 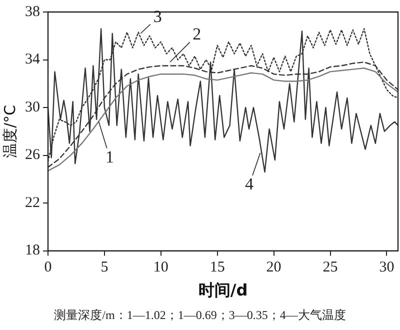 What do you see at coordinates (32, 155) in the screenshot?
I see `y-tick-label: 26` at bounding box center [32, 155].